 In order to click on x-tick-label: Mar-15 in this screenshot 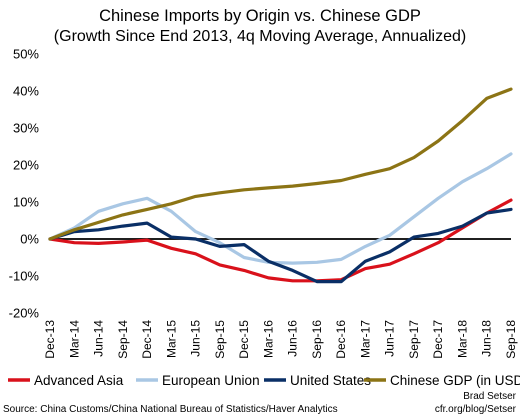, I will do `click(171, 339)`.